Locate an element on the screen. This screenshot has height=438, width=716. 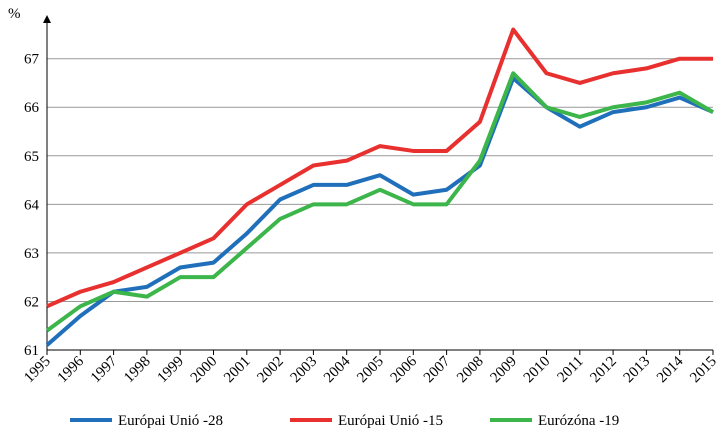
x-tick-label: 2003 is located at coordinates (304, 370).